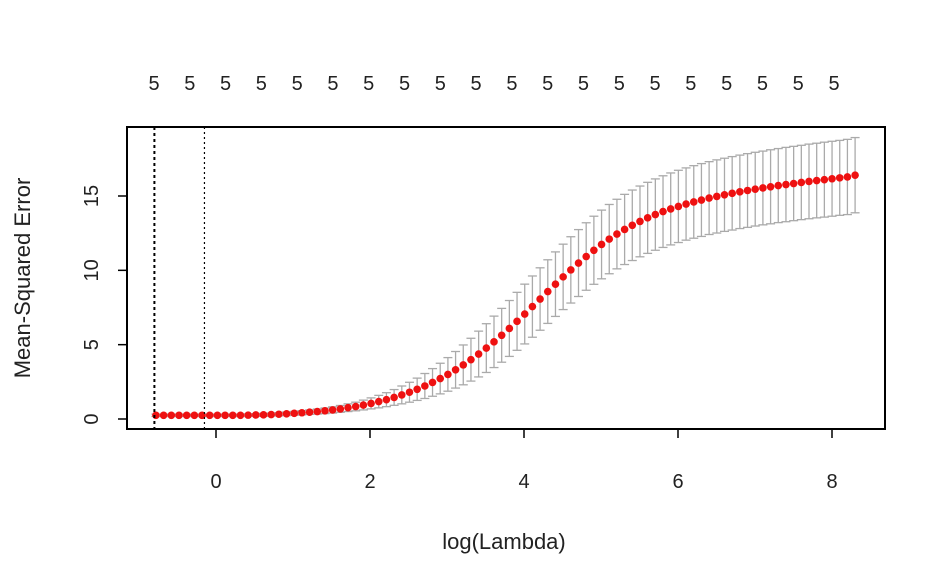 This screenshot has width=950, height=587. I want to click on x-tick-label: 8, so click(831, 482).